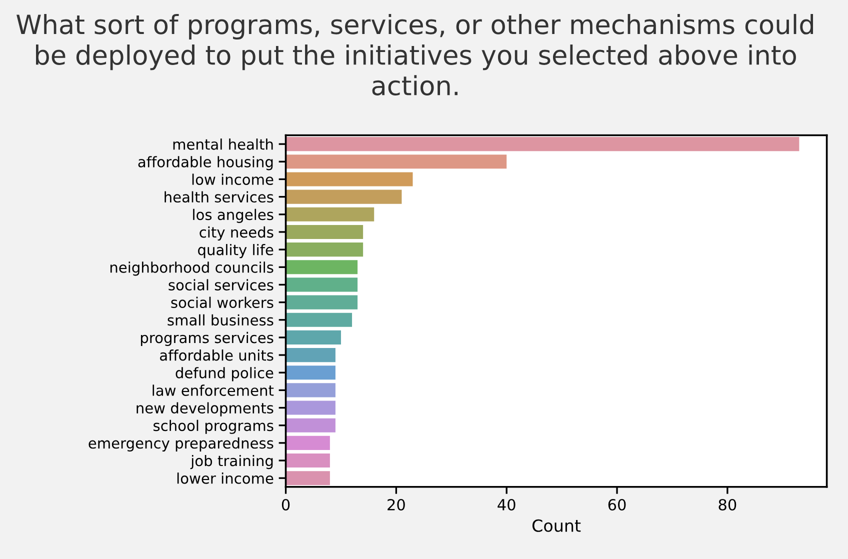 This screenshot has width=848, height=559. What do you see at coordinates (236, 251) in the screenshot?
I see `y-tick-label: quality life` at bounding box center [236, 251].